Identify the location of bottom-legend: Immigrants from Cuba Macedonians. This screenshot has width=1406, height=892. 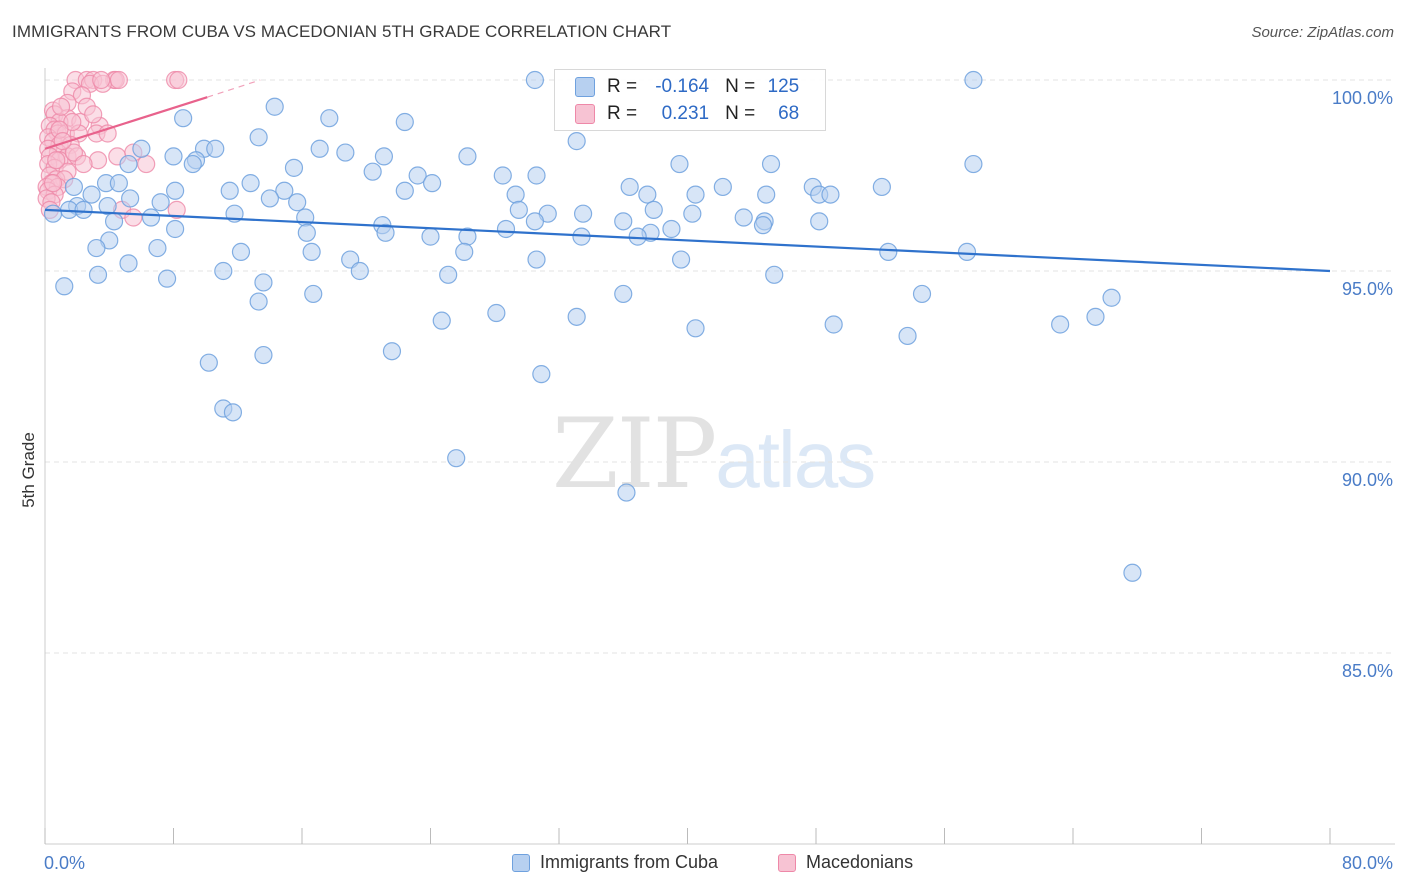
(703, 865).